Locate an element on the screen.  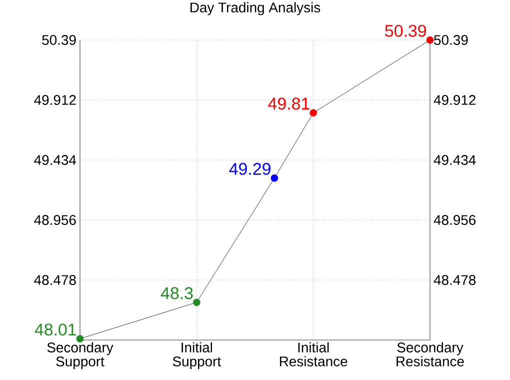
y2-tick-label: 50.39 is located at coordinates (451, 40).